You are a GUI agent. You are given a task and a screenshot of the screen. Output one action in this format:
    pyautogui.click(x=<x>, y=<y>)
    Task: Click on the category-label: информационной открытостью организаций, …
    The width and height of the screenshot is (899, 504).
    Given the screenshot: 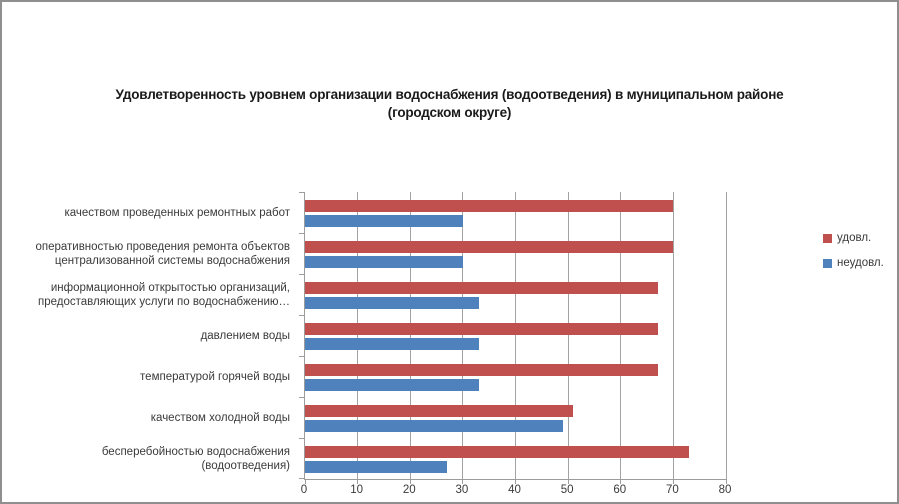 What is the action you would take?
    pyautogui.click(x=163, y=294)
    